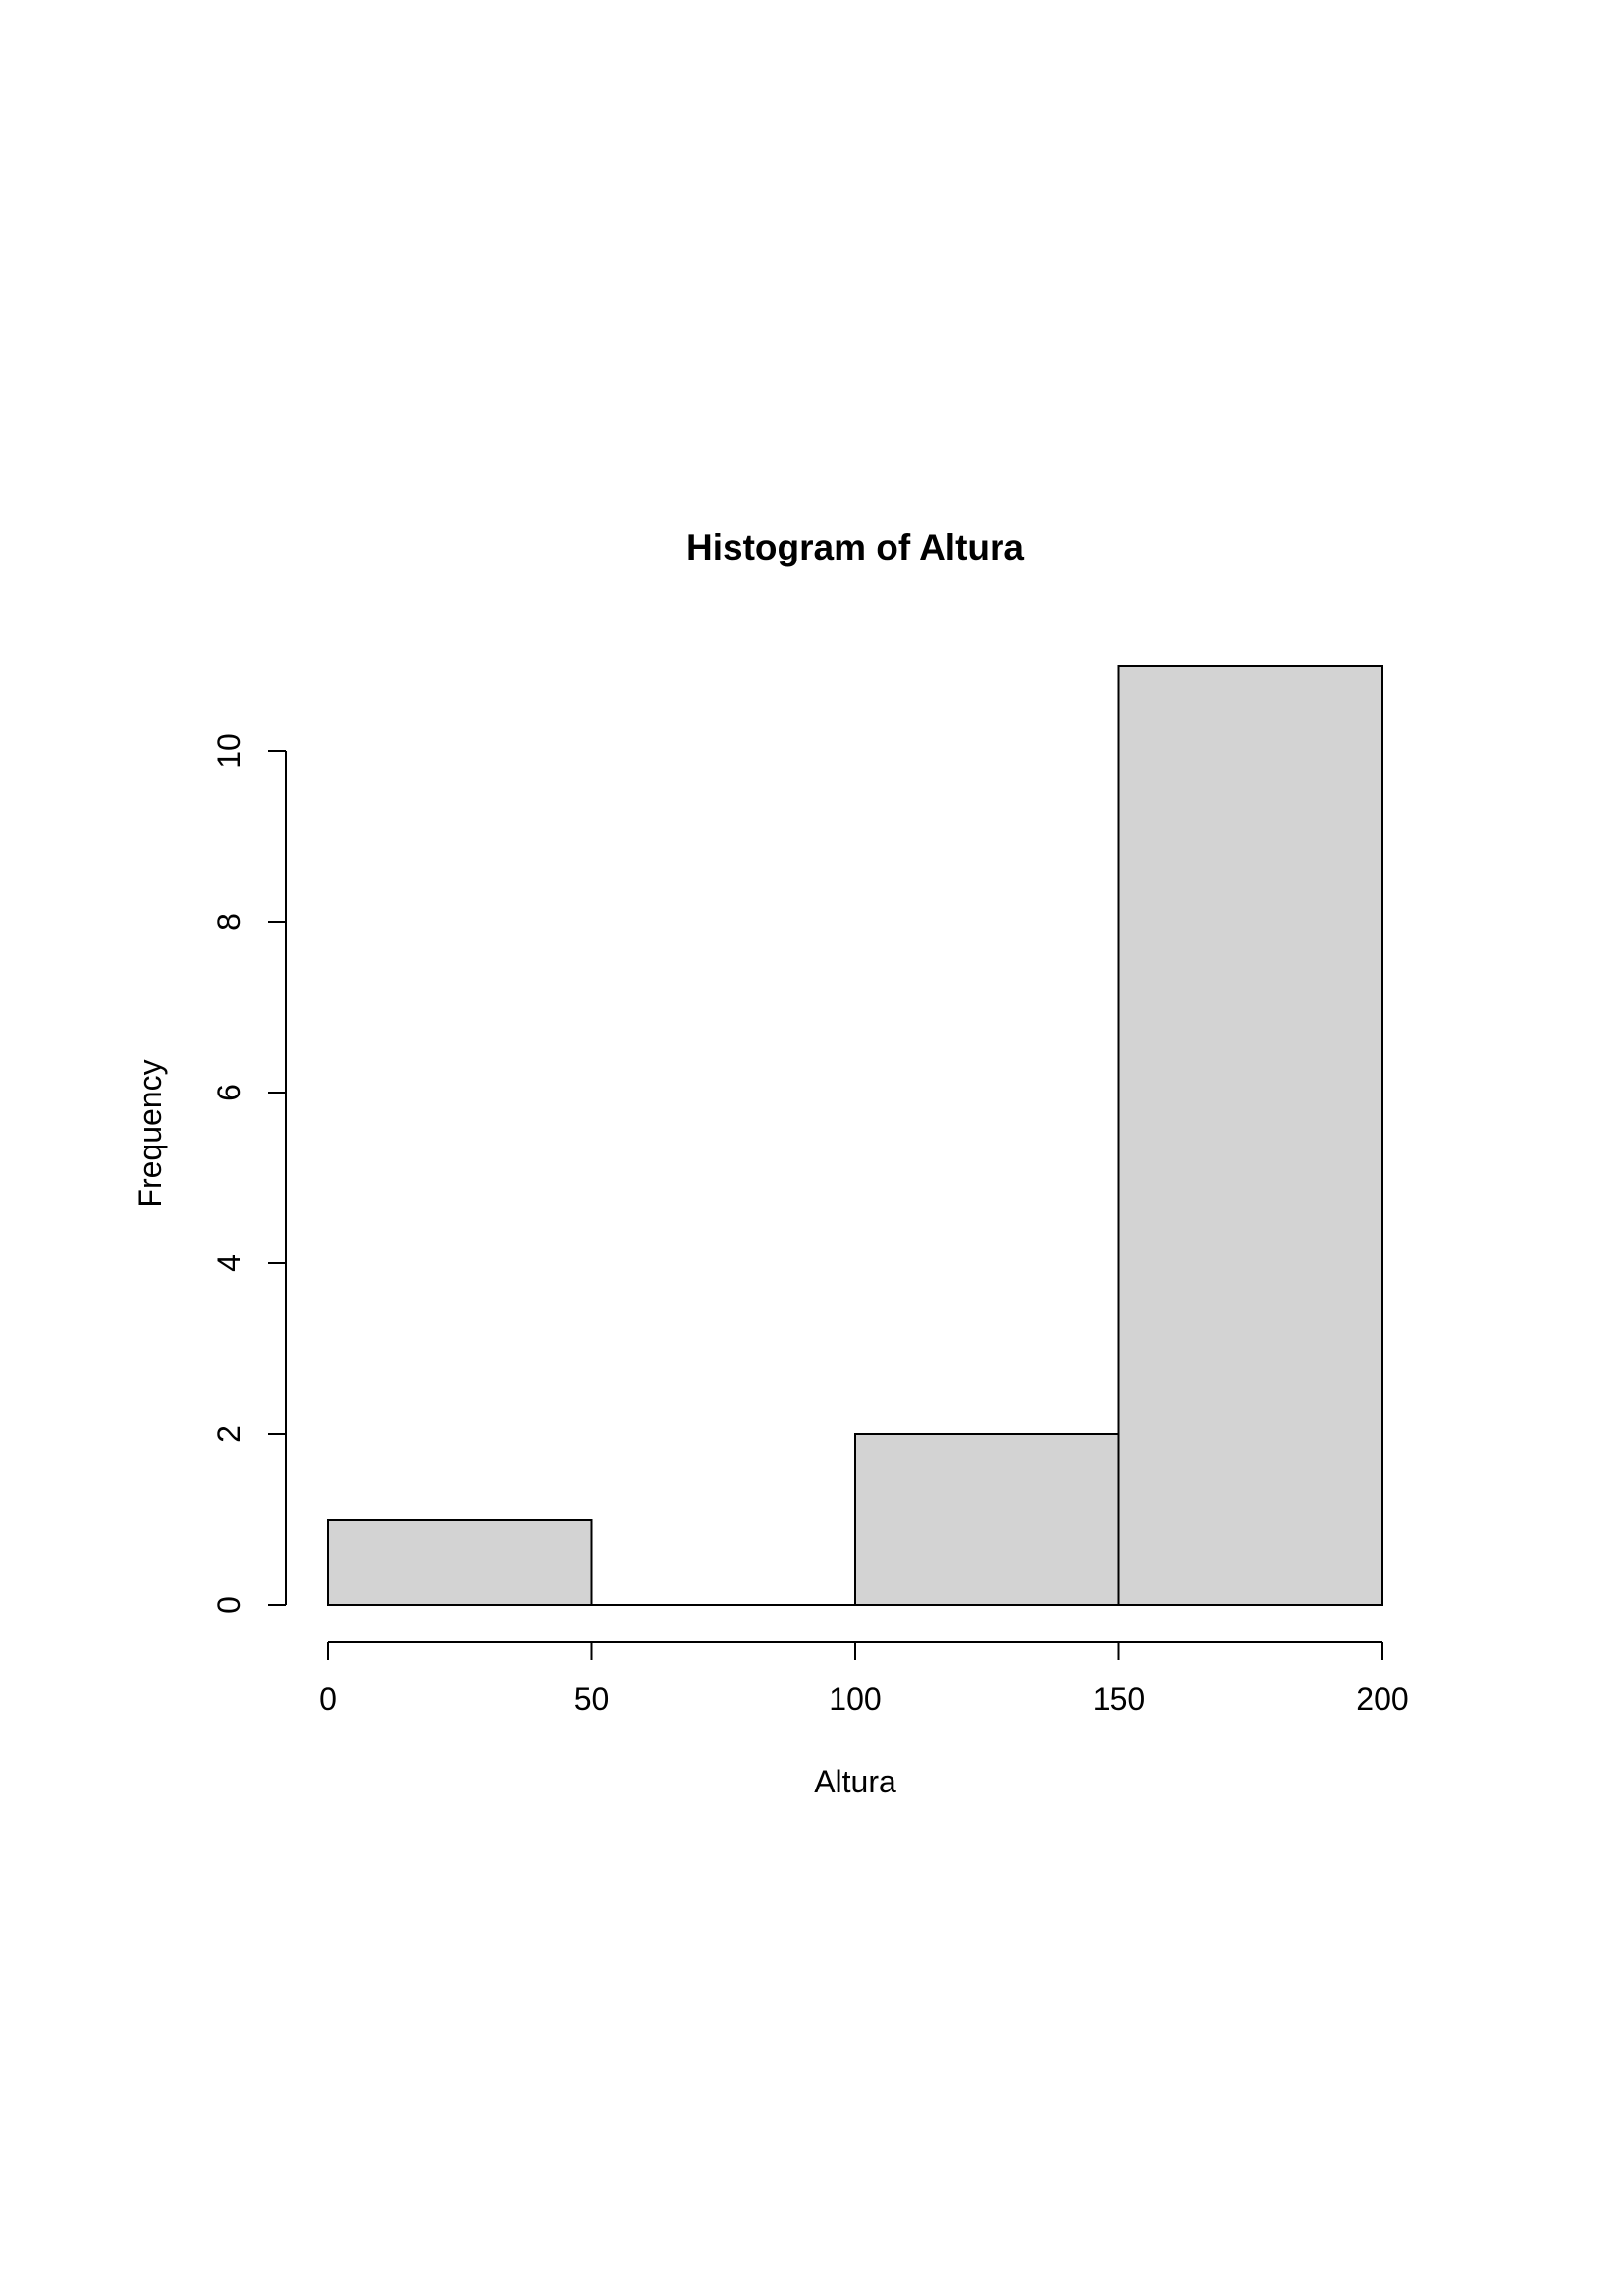  I want to click on x-tick-label: 100, so click(855, 1699).